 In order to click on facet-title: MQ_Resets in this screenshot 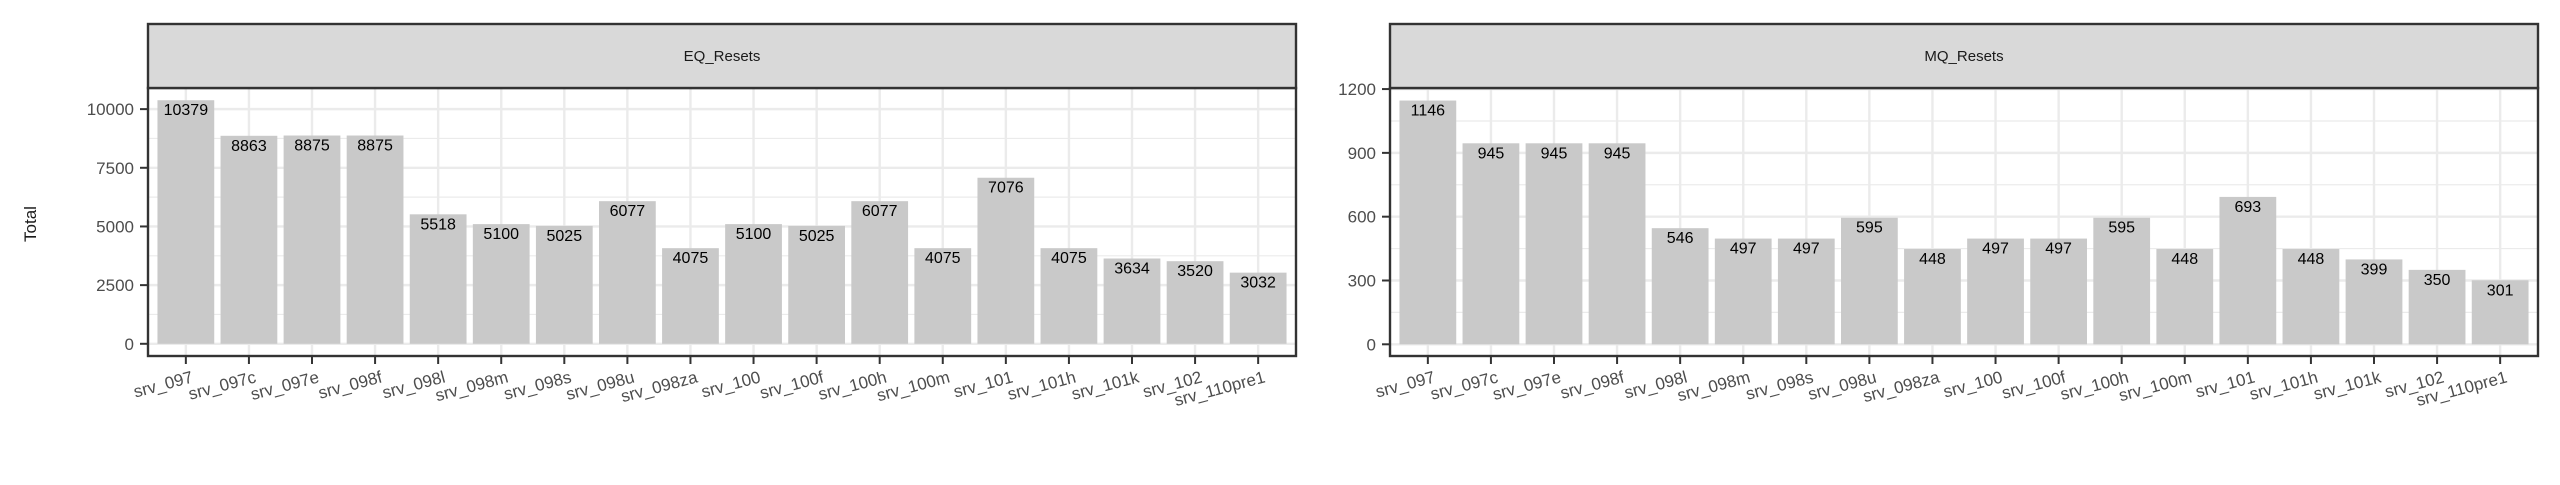, I will do `click(1963, 56)`.